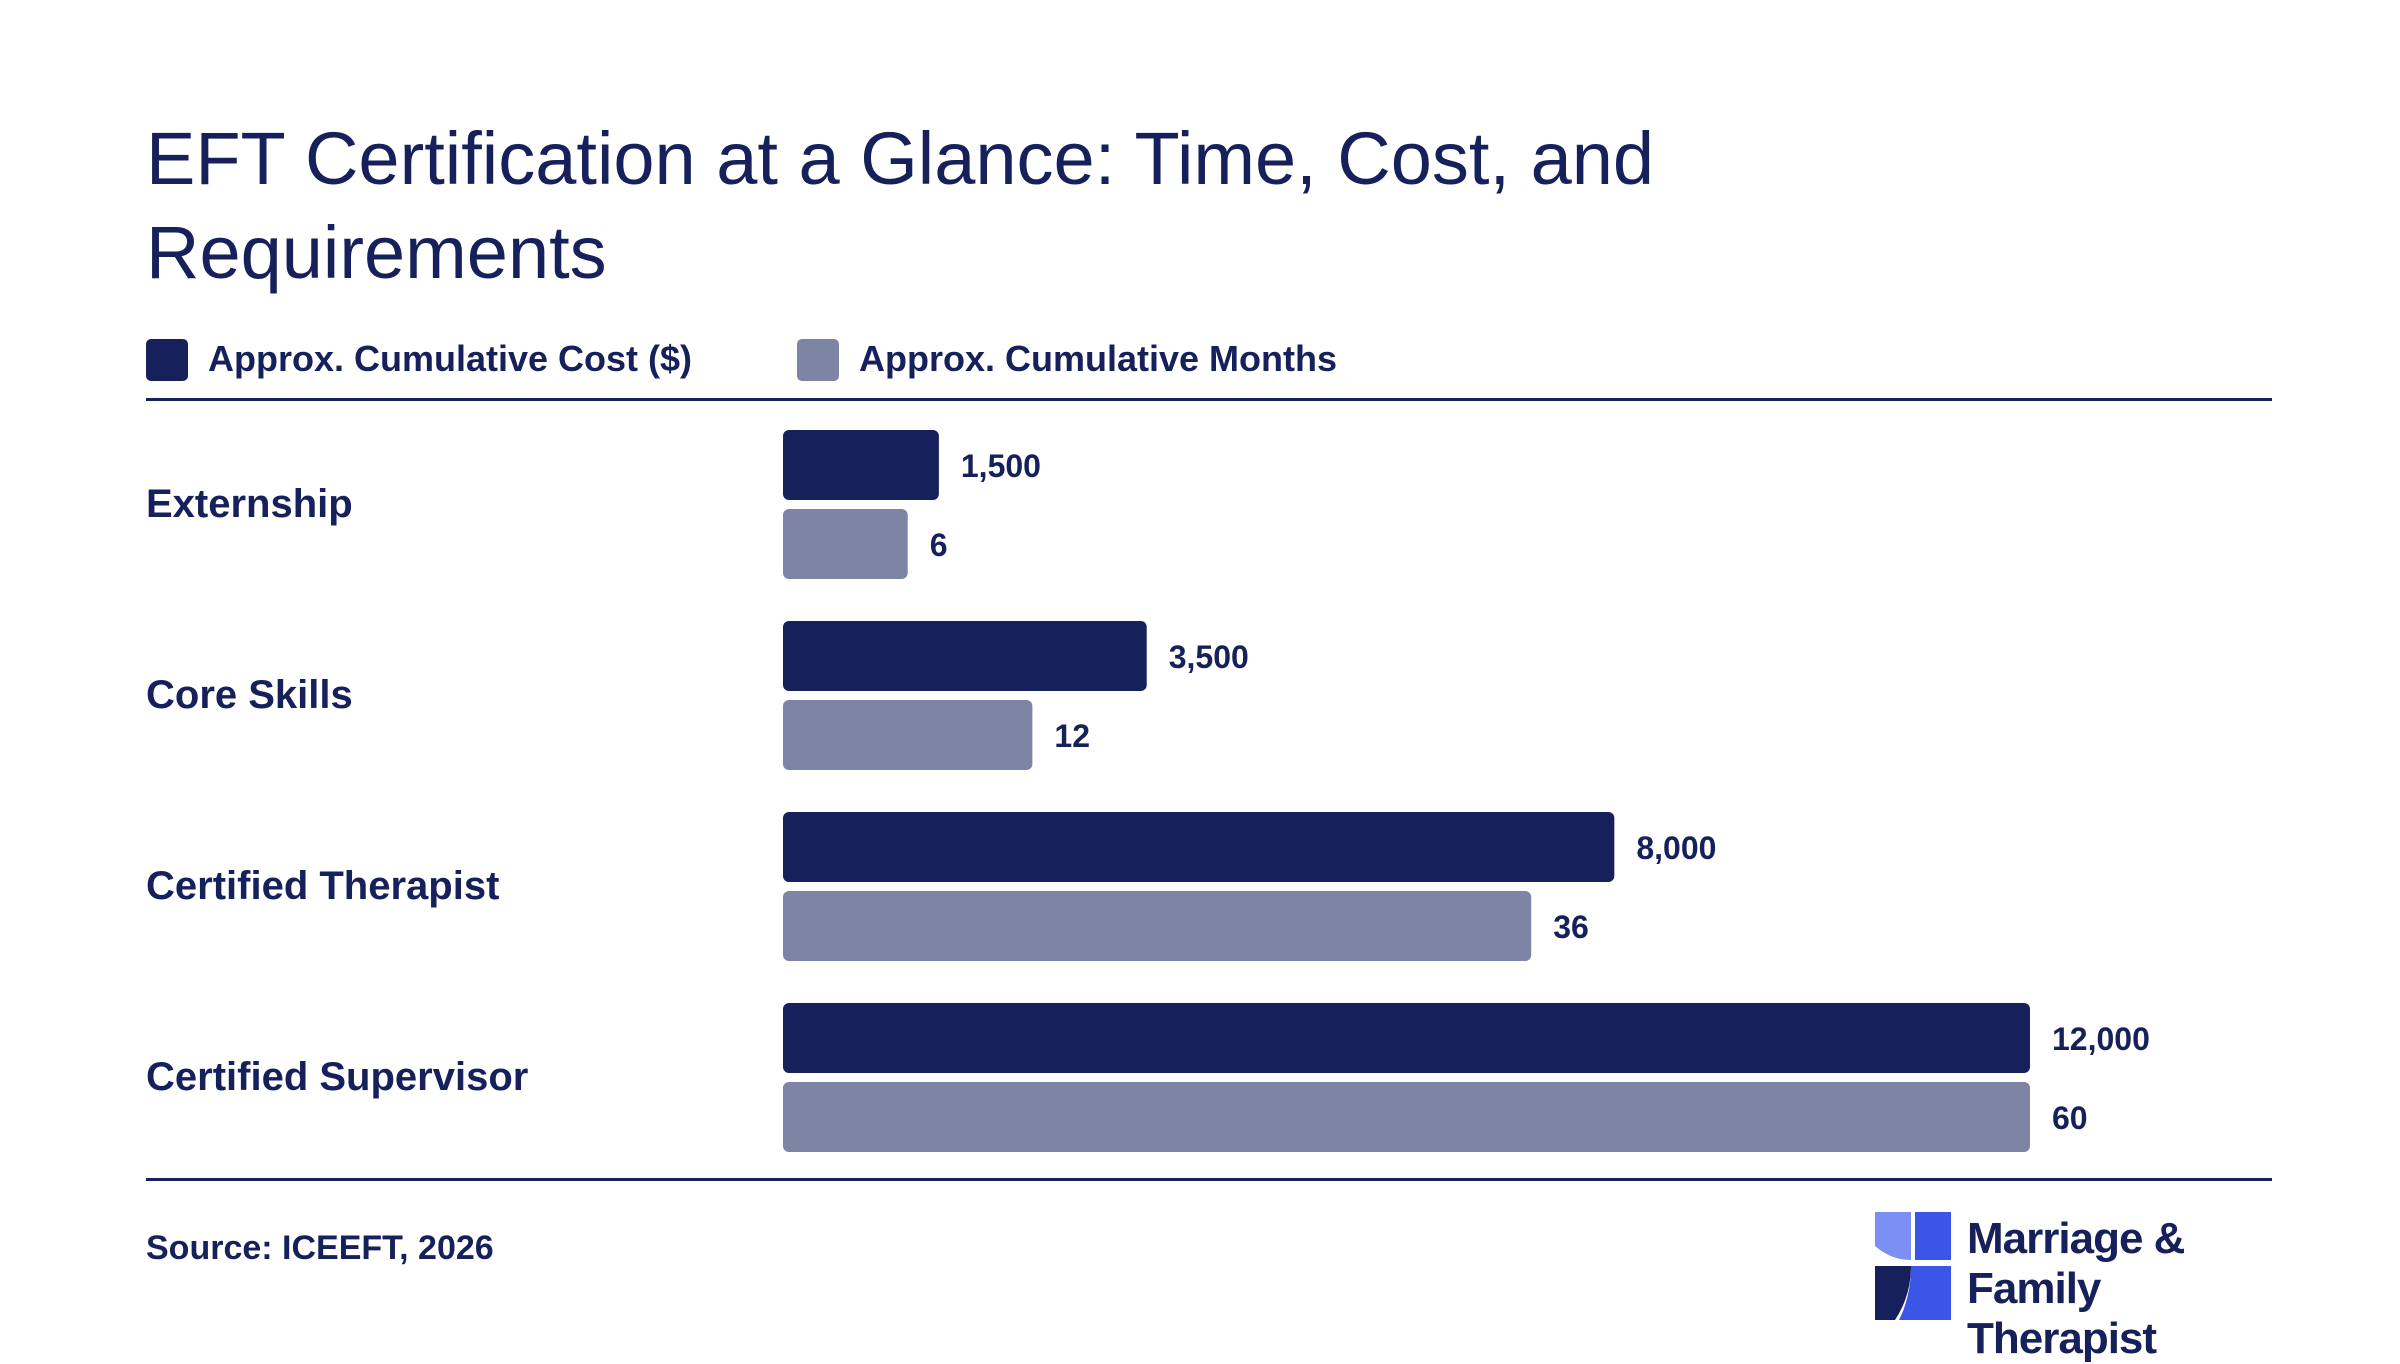  What do you see at coordinates (450, 358) in the screenshot?
I see `legend-label-cost: Approx. Cumulative Cost ($)` at bounding box center [450, 358].